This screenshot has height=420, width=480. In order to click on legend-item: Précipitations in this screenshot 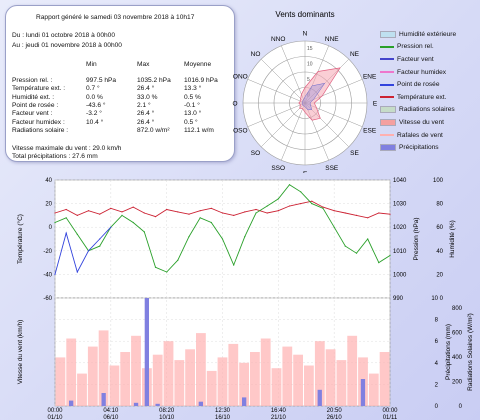, I will do `click(429, 147)`.